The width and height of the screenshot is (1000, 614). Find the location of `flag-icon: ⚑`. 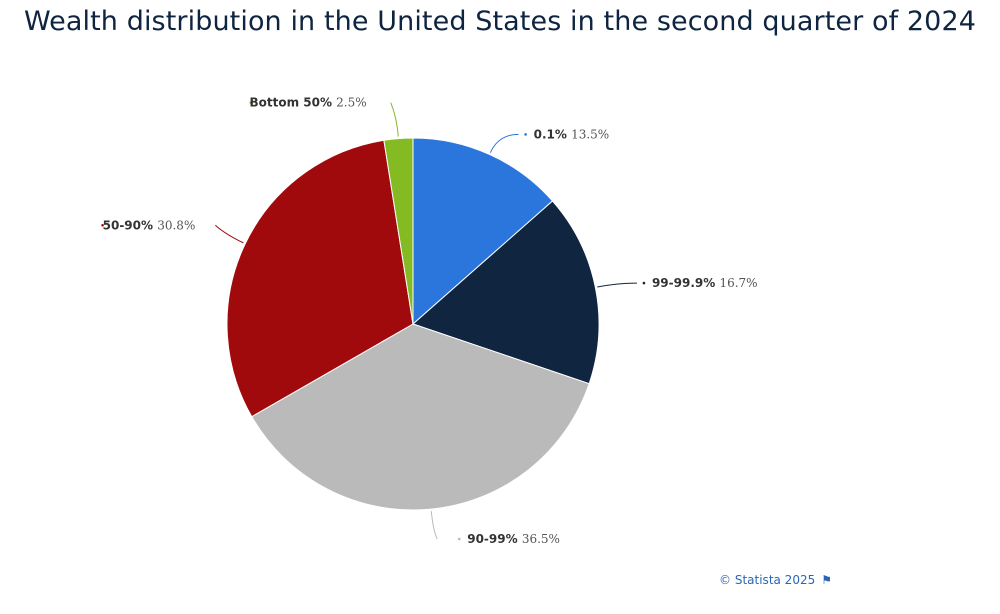

flag-icon: ⚑ is located at coordinates (826, 580).